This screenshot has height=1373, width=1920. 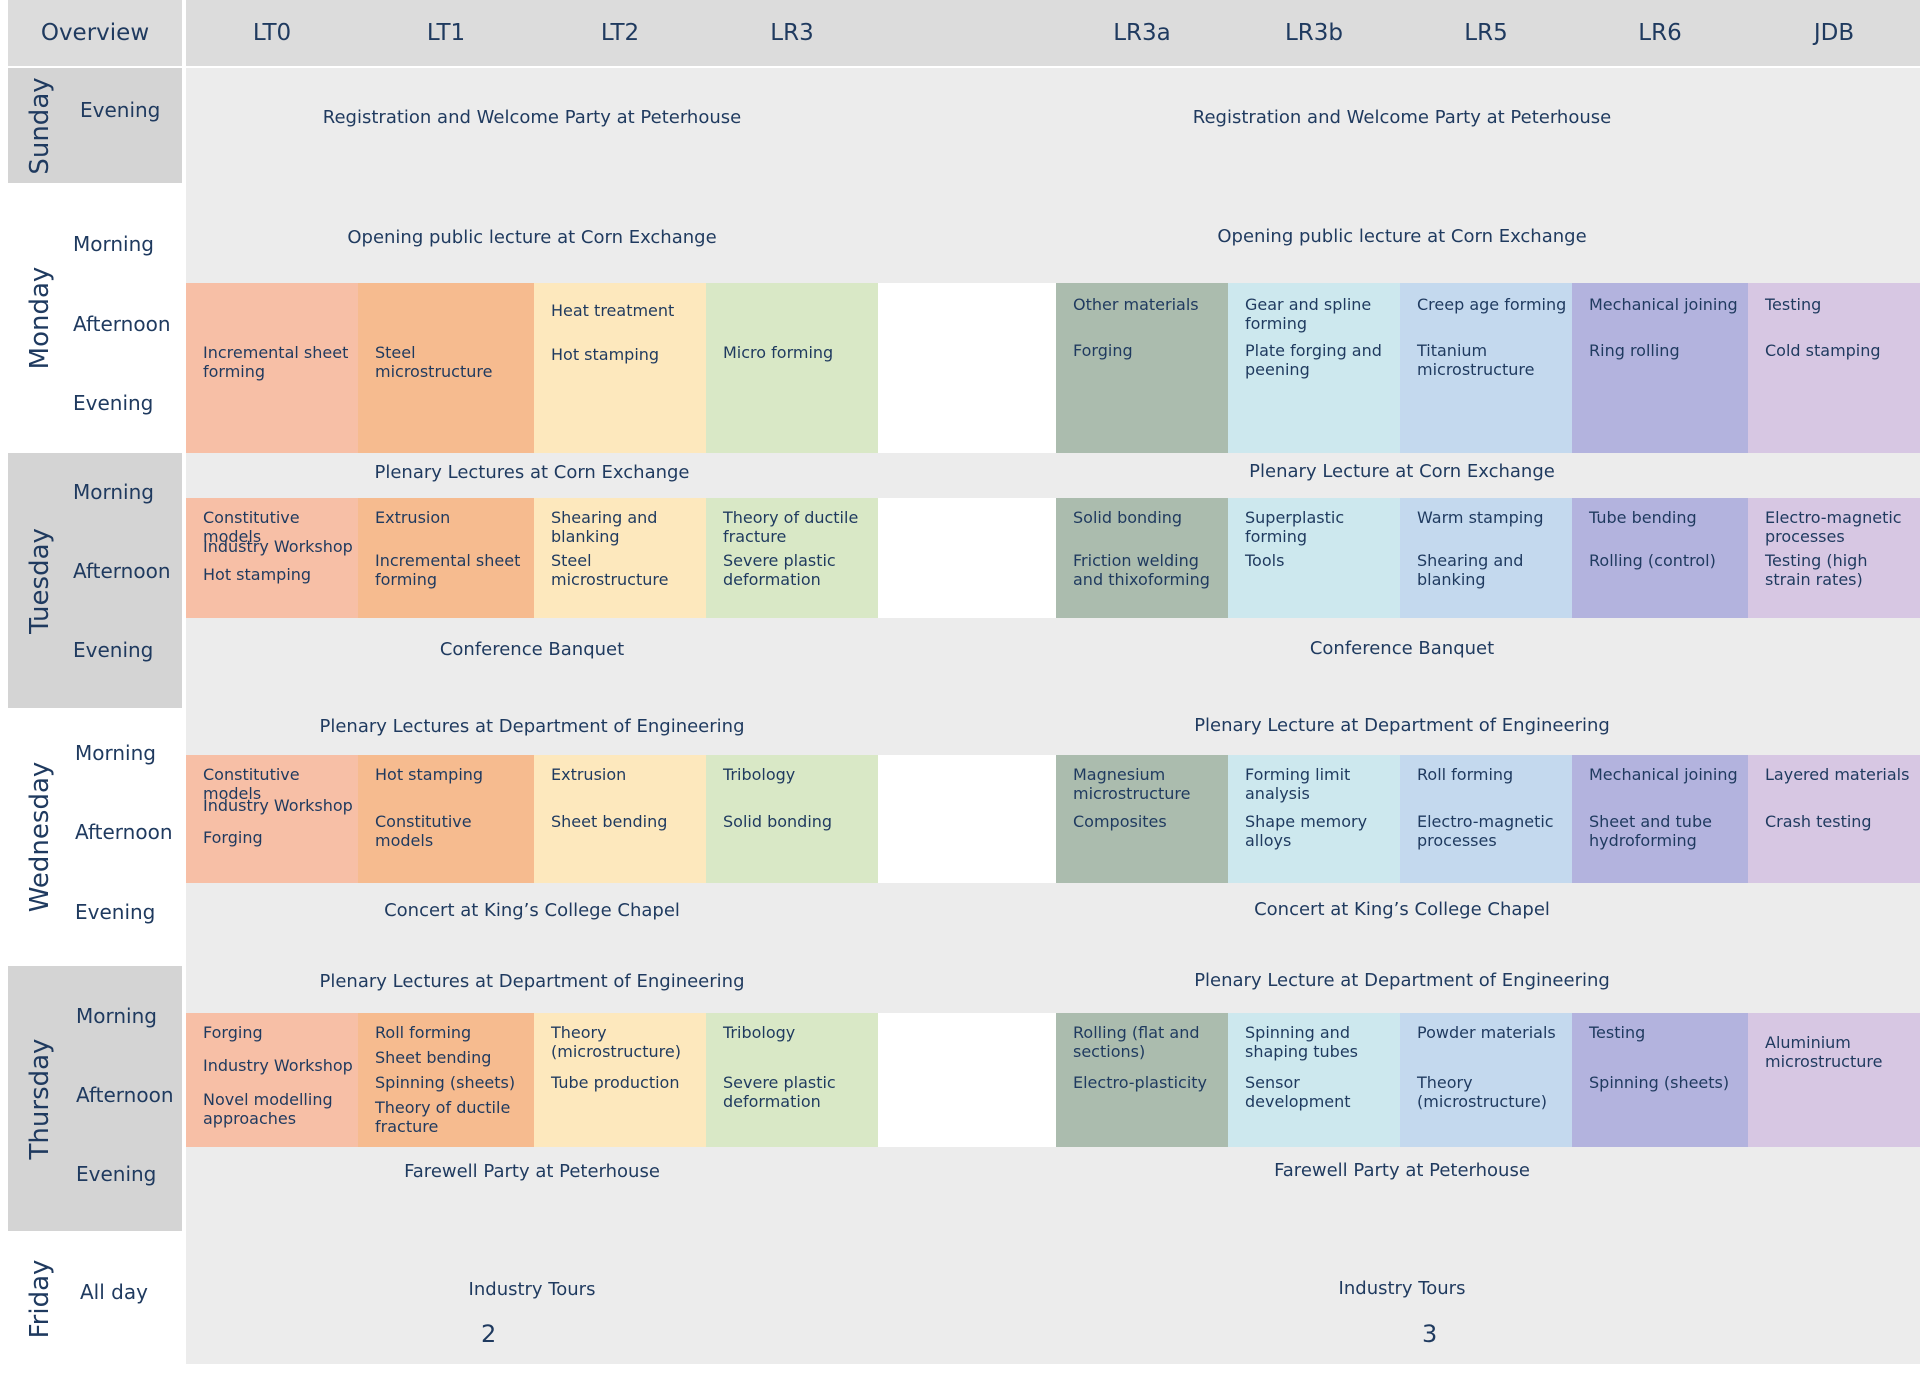 What do you see at coordinates (272, 33) in the screenshot?
I see `room-header-lt0: LT0` at bounding box center [272, 33].